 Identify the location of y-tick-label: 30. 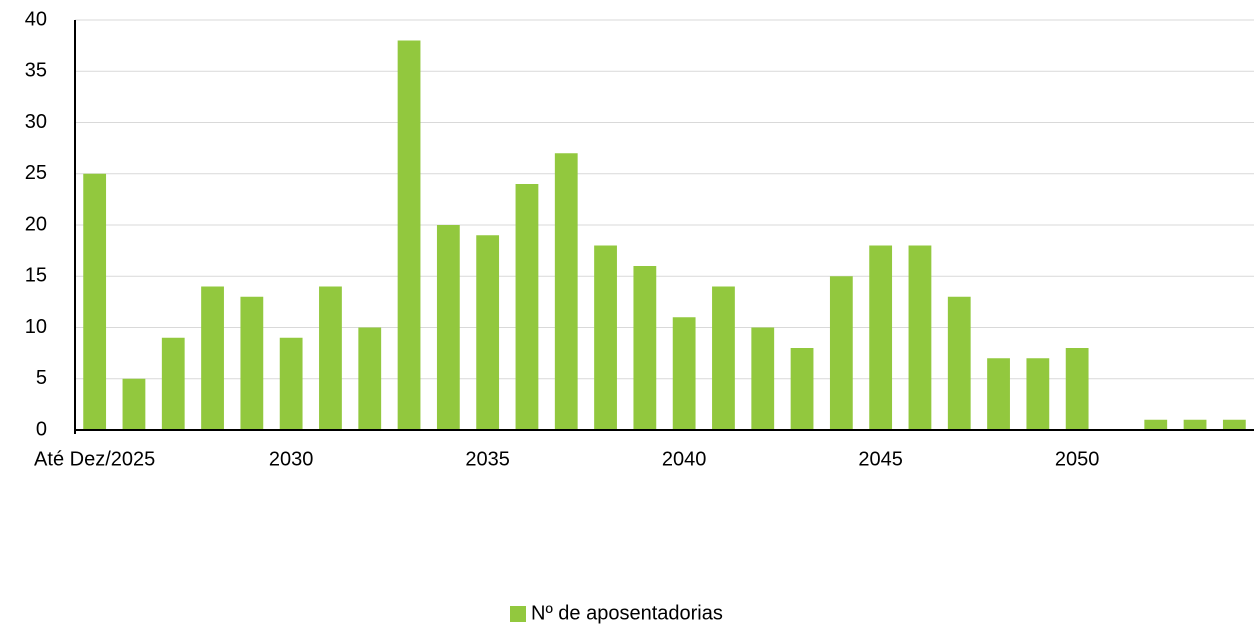
(36, 122).